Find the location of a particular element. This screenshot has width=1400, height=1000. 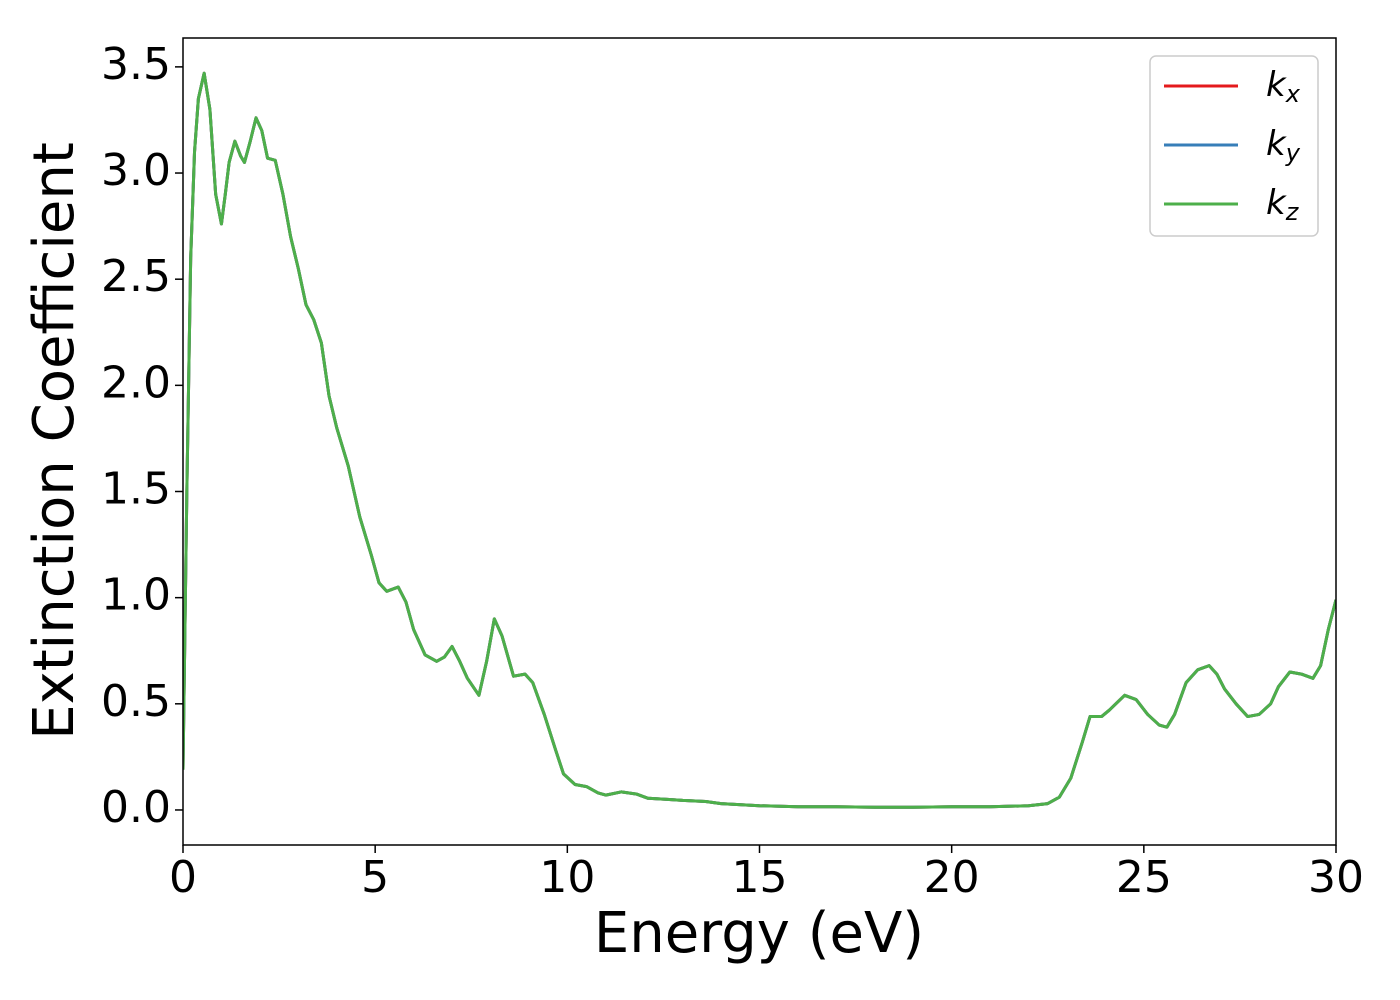

x-tick-label: 25 is located at coordinates (1144, 877).